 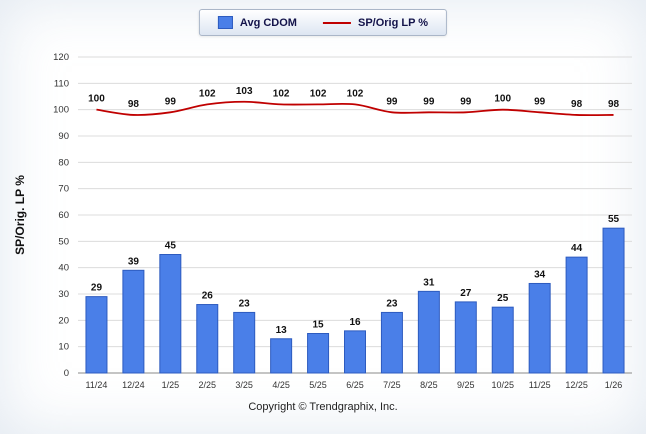 What do you see at coordinates (323, 407) in the screenshot?
I see `copyright-text: Copyright © Trendgraphix, Inc.` at bounding box center [323, 407].